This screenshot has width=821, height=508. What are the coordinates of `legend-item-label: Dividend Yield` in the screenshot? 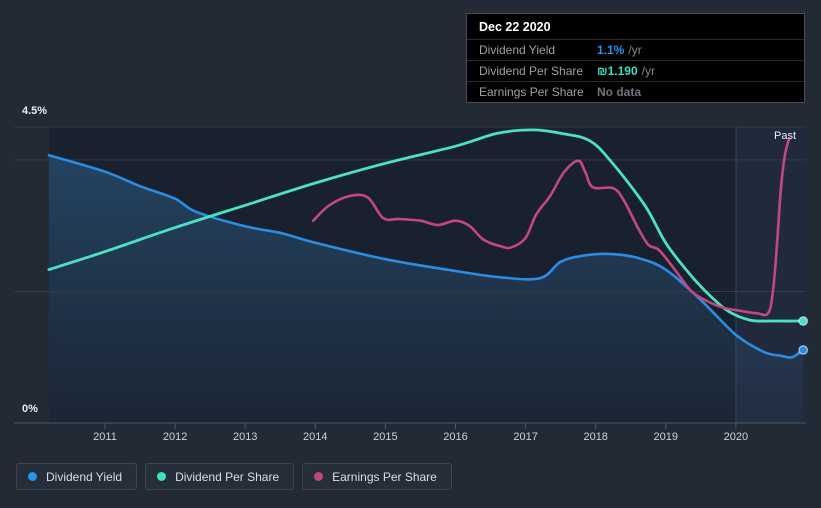 It's located at (84, 476).